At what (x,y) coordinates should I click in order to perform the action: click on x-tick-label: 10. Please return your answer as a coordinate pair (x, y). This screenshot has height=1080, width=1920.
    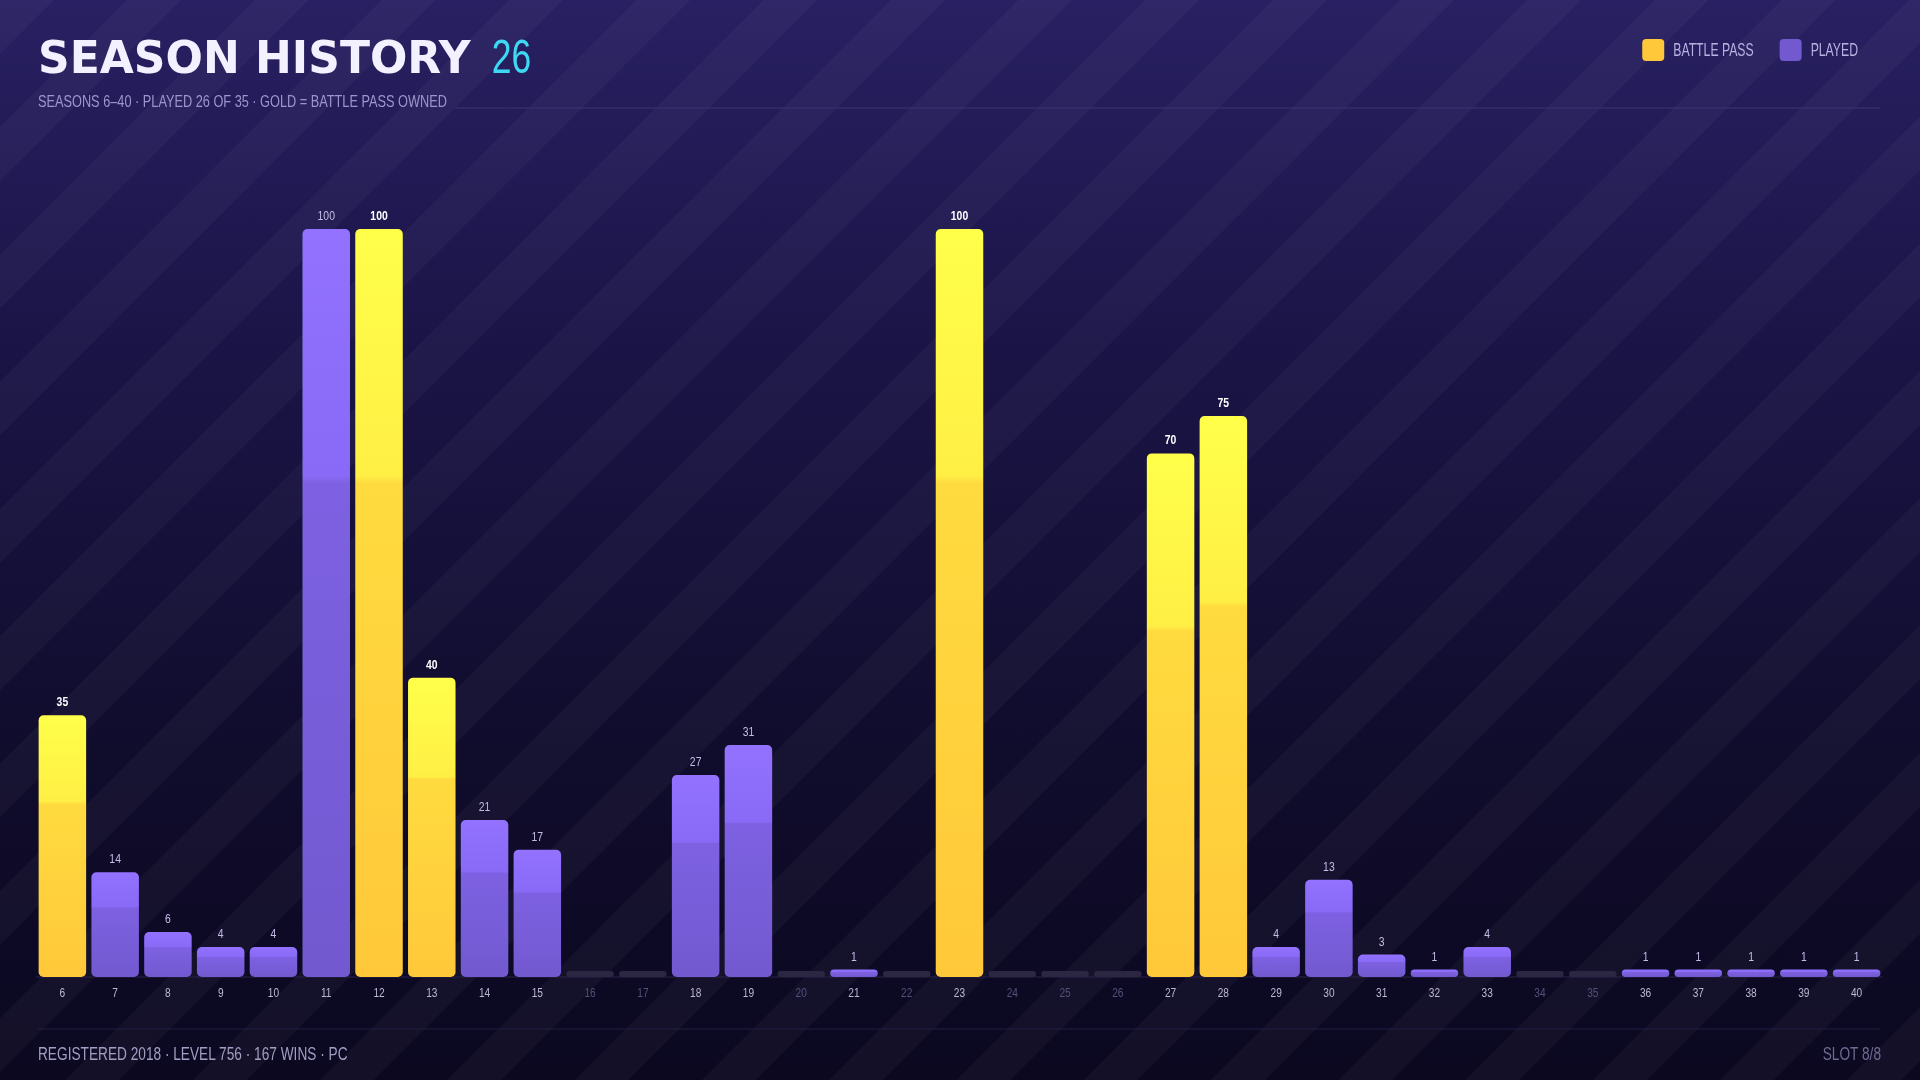
    Looking at the image, I should click on (273, 992).